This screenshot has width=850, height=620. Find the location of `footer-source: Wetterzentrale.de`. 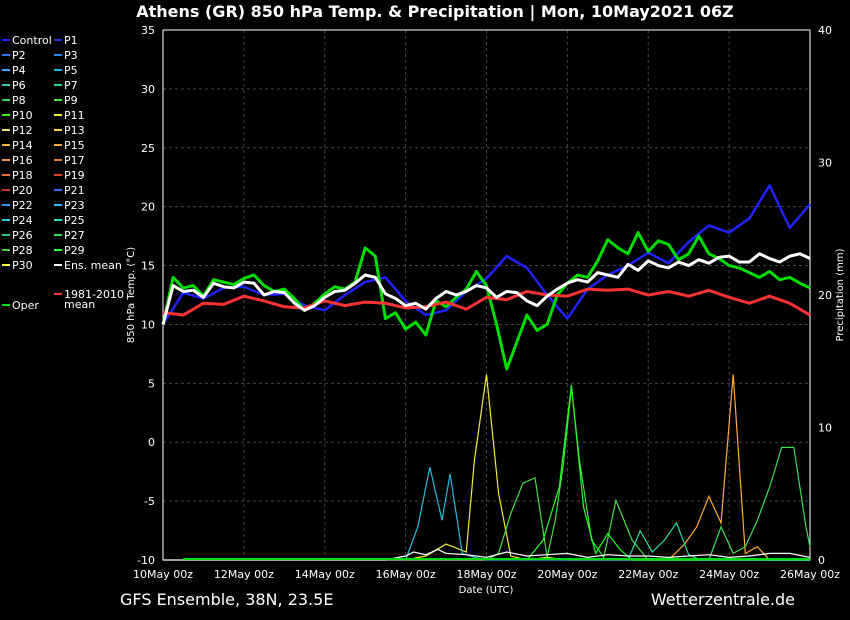

footer-source: Wetterzentrale.de is located at coordinates (723, 599).